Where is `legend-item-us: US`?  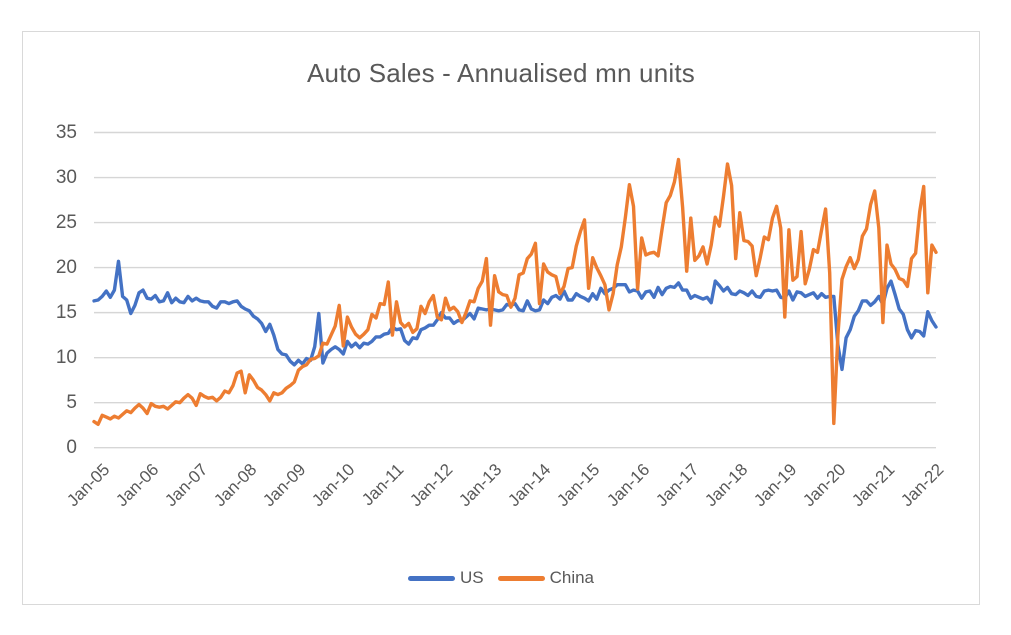 legend-item-us: US is located at coordinates (445, 578).